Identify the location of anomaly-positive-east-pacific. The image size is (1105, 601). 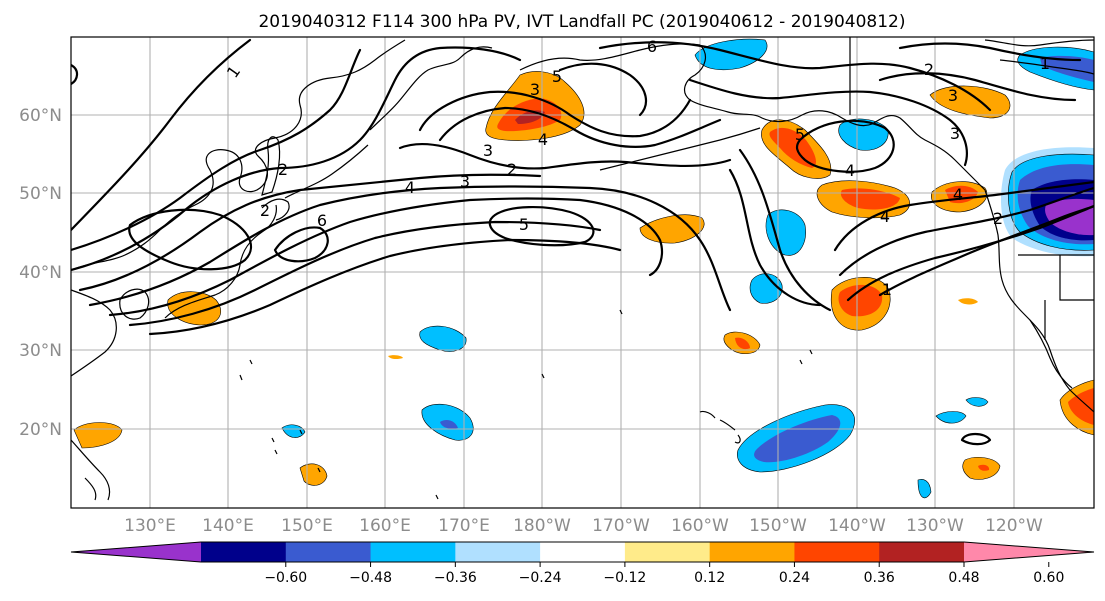
(860, 300).